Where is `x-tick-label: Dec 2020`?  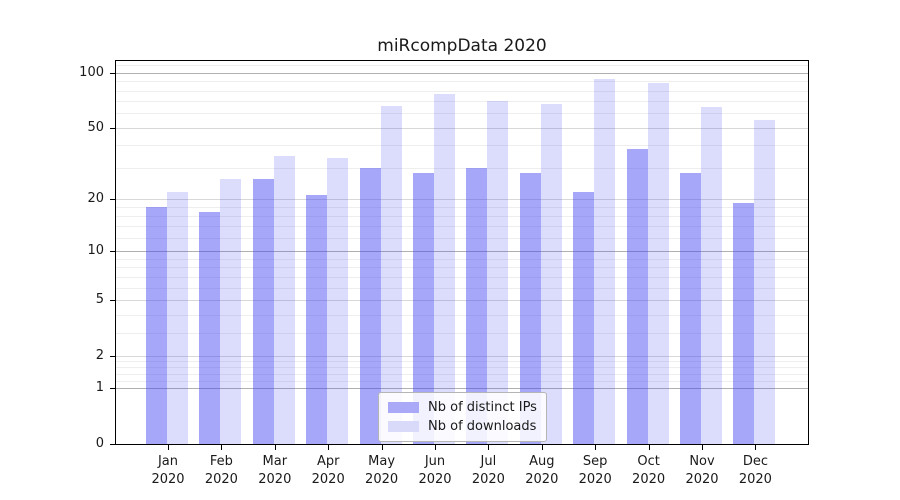 x-tick-label: Dec 2020 is located at coordinates (755, 471).